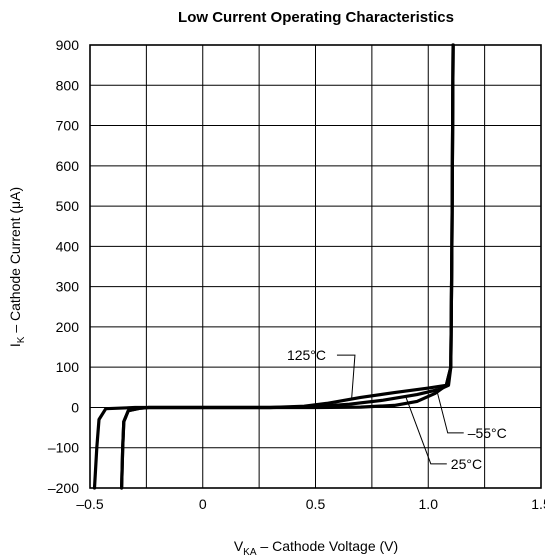  Describe the element at coordinates (68, 126) in the screenshot. I see `y-tick-label: 700` at that location.